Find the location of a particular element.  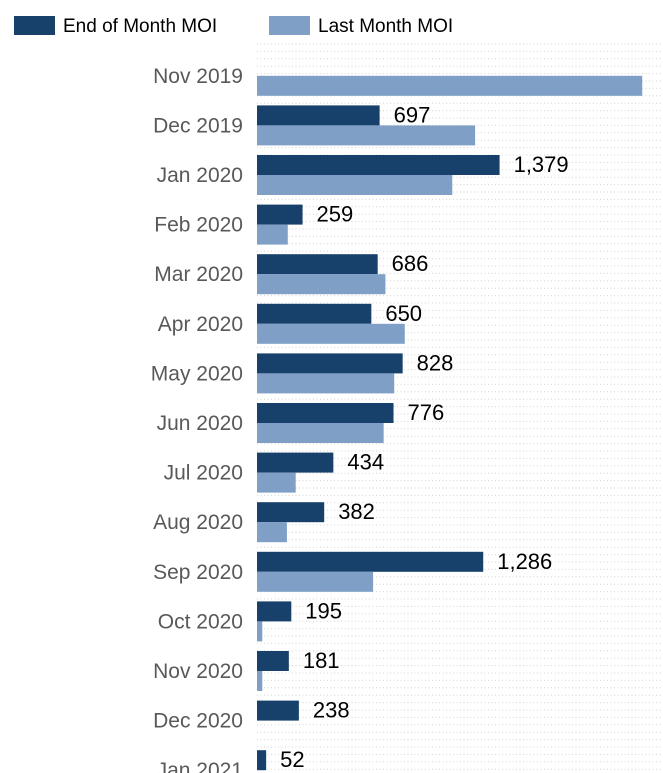

category-label: Dec 2019 is located at coordinates (198, 125).